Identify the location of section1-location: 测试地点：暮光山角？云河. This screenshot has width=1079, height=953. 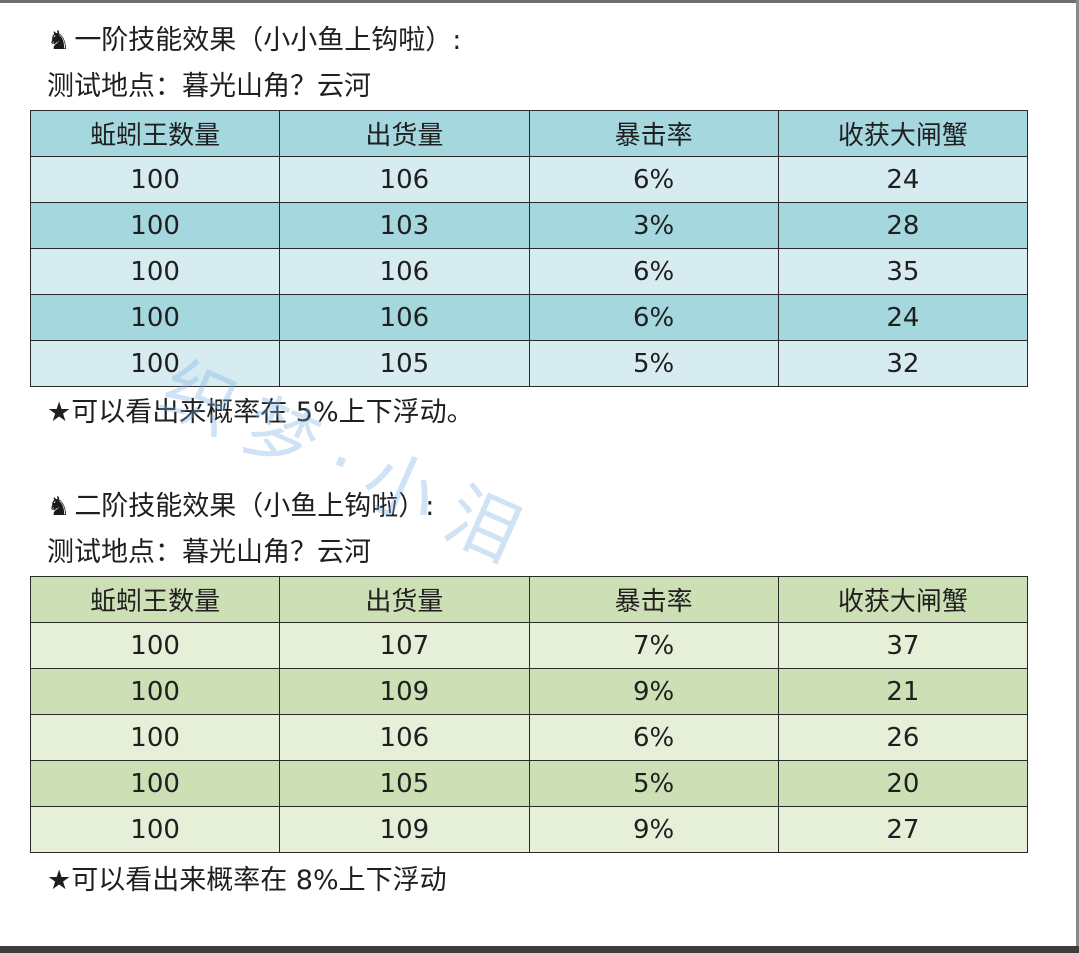
(209, 86).